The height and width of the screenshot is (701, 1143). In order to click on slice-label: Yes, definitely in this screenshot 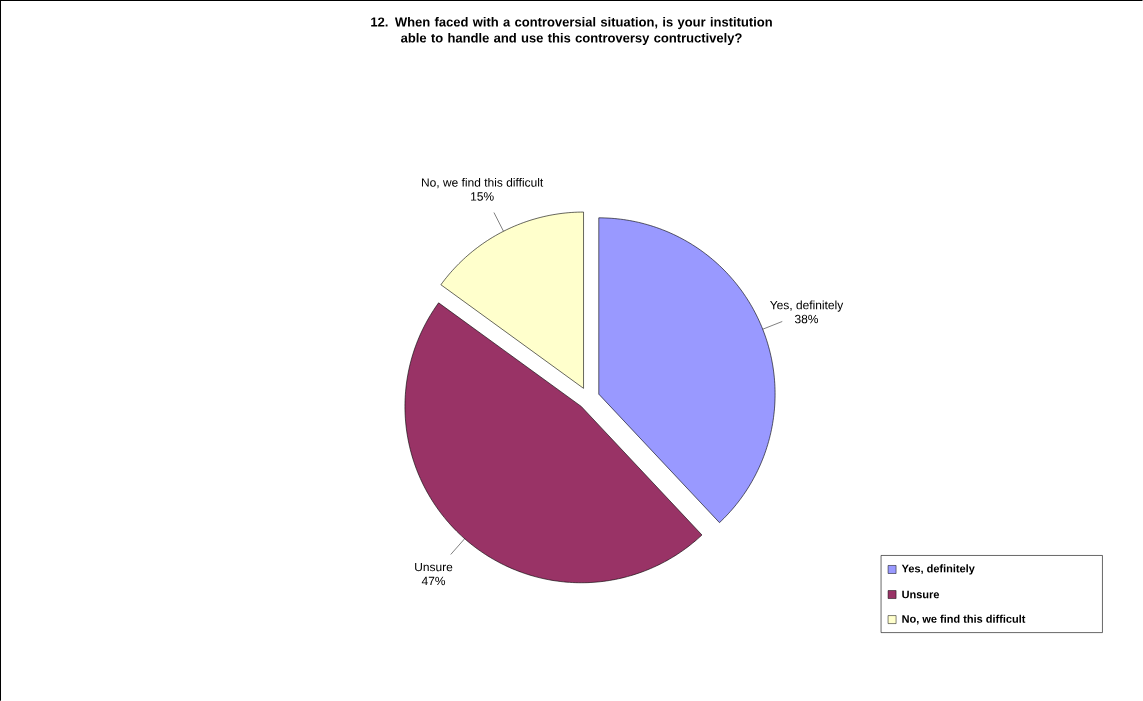, I will do `click(807, 306)`.